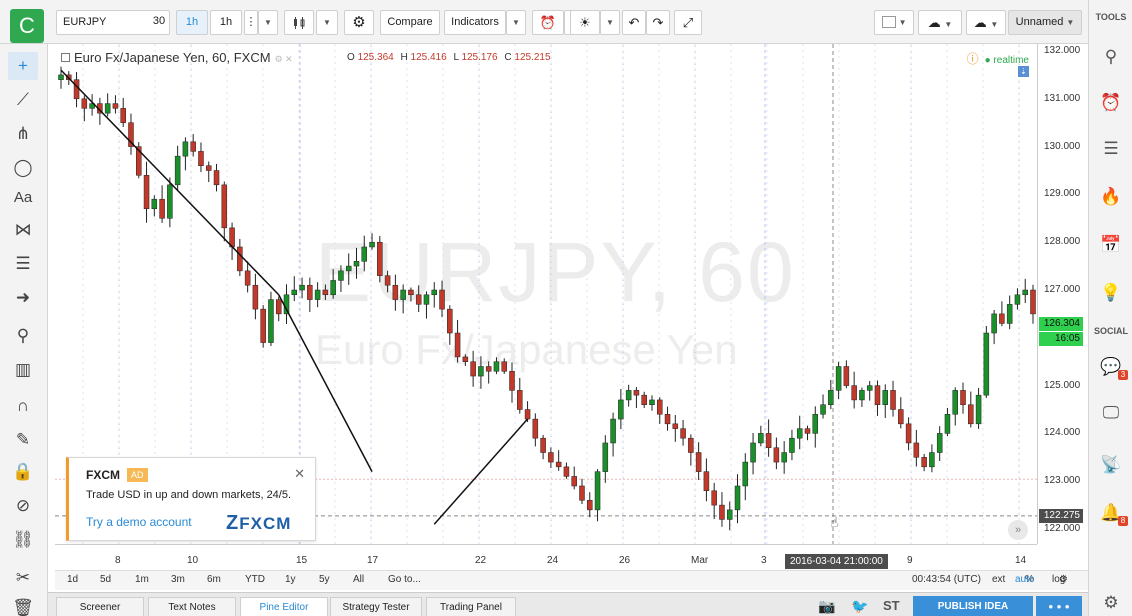 This screenshot has width=1132, height=616. Describe the element at coordinates (178, 579) in the screenshot. I see `range-button-3m: 3m` at that location.